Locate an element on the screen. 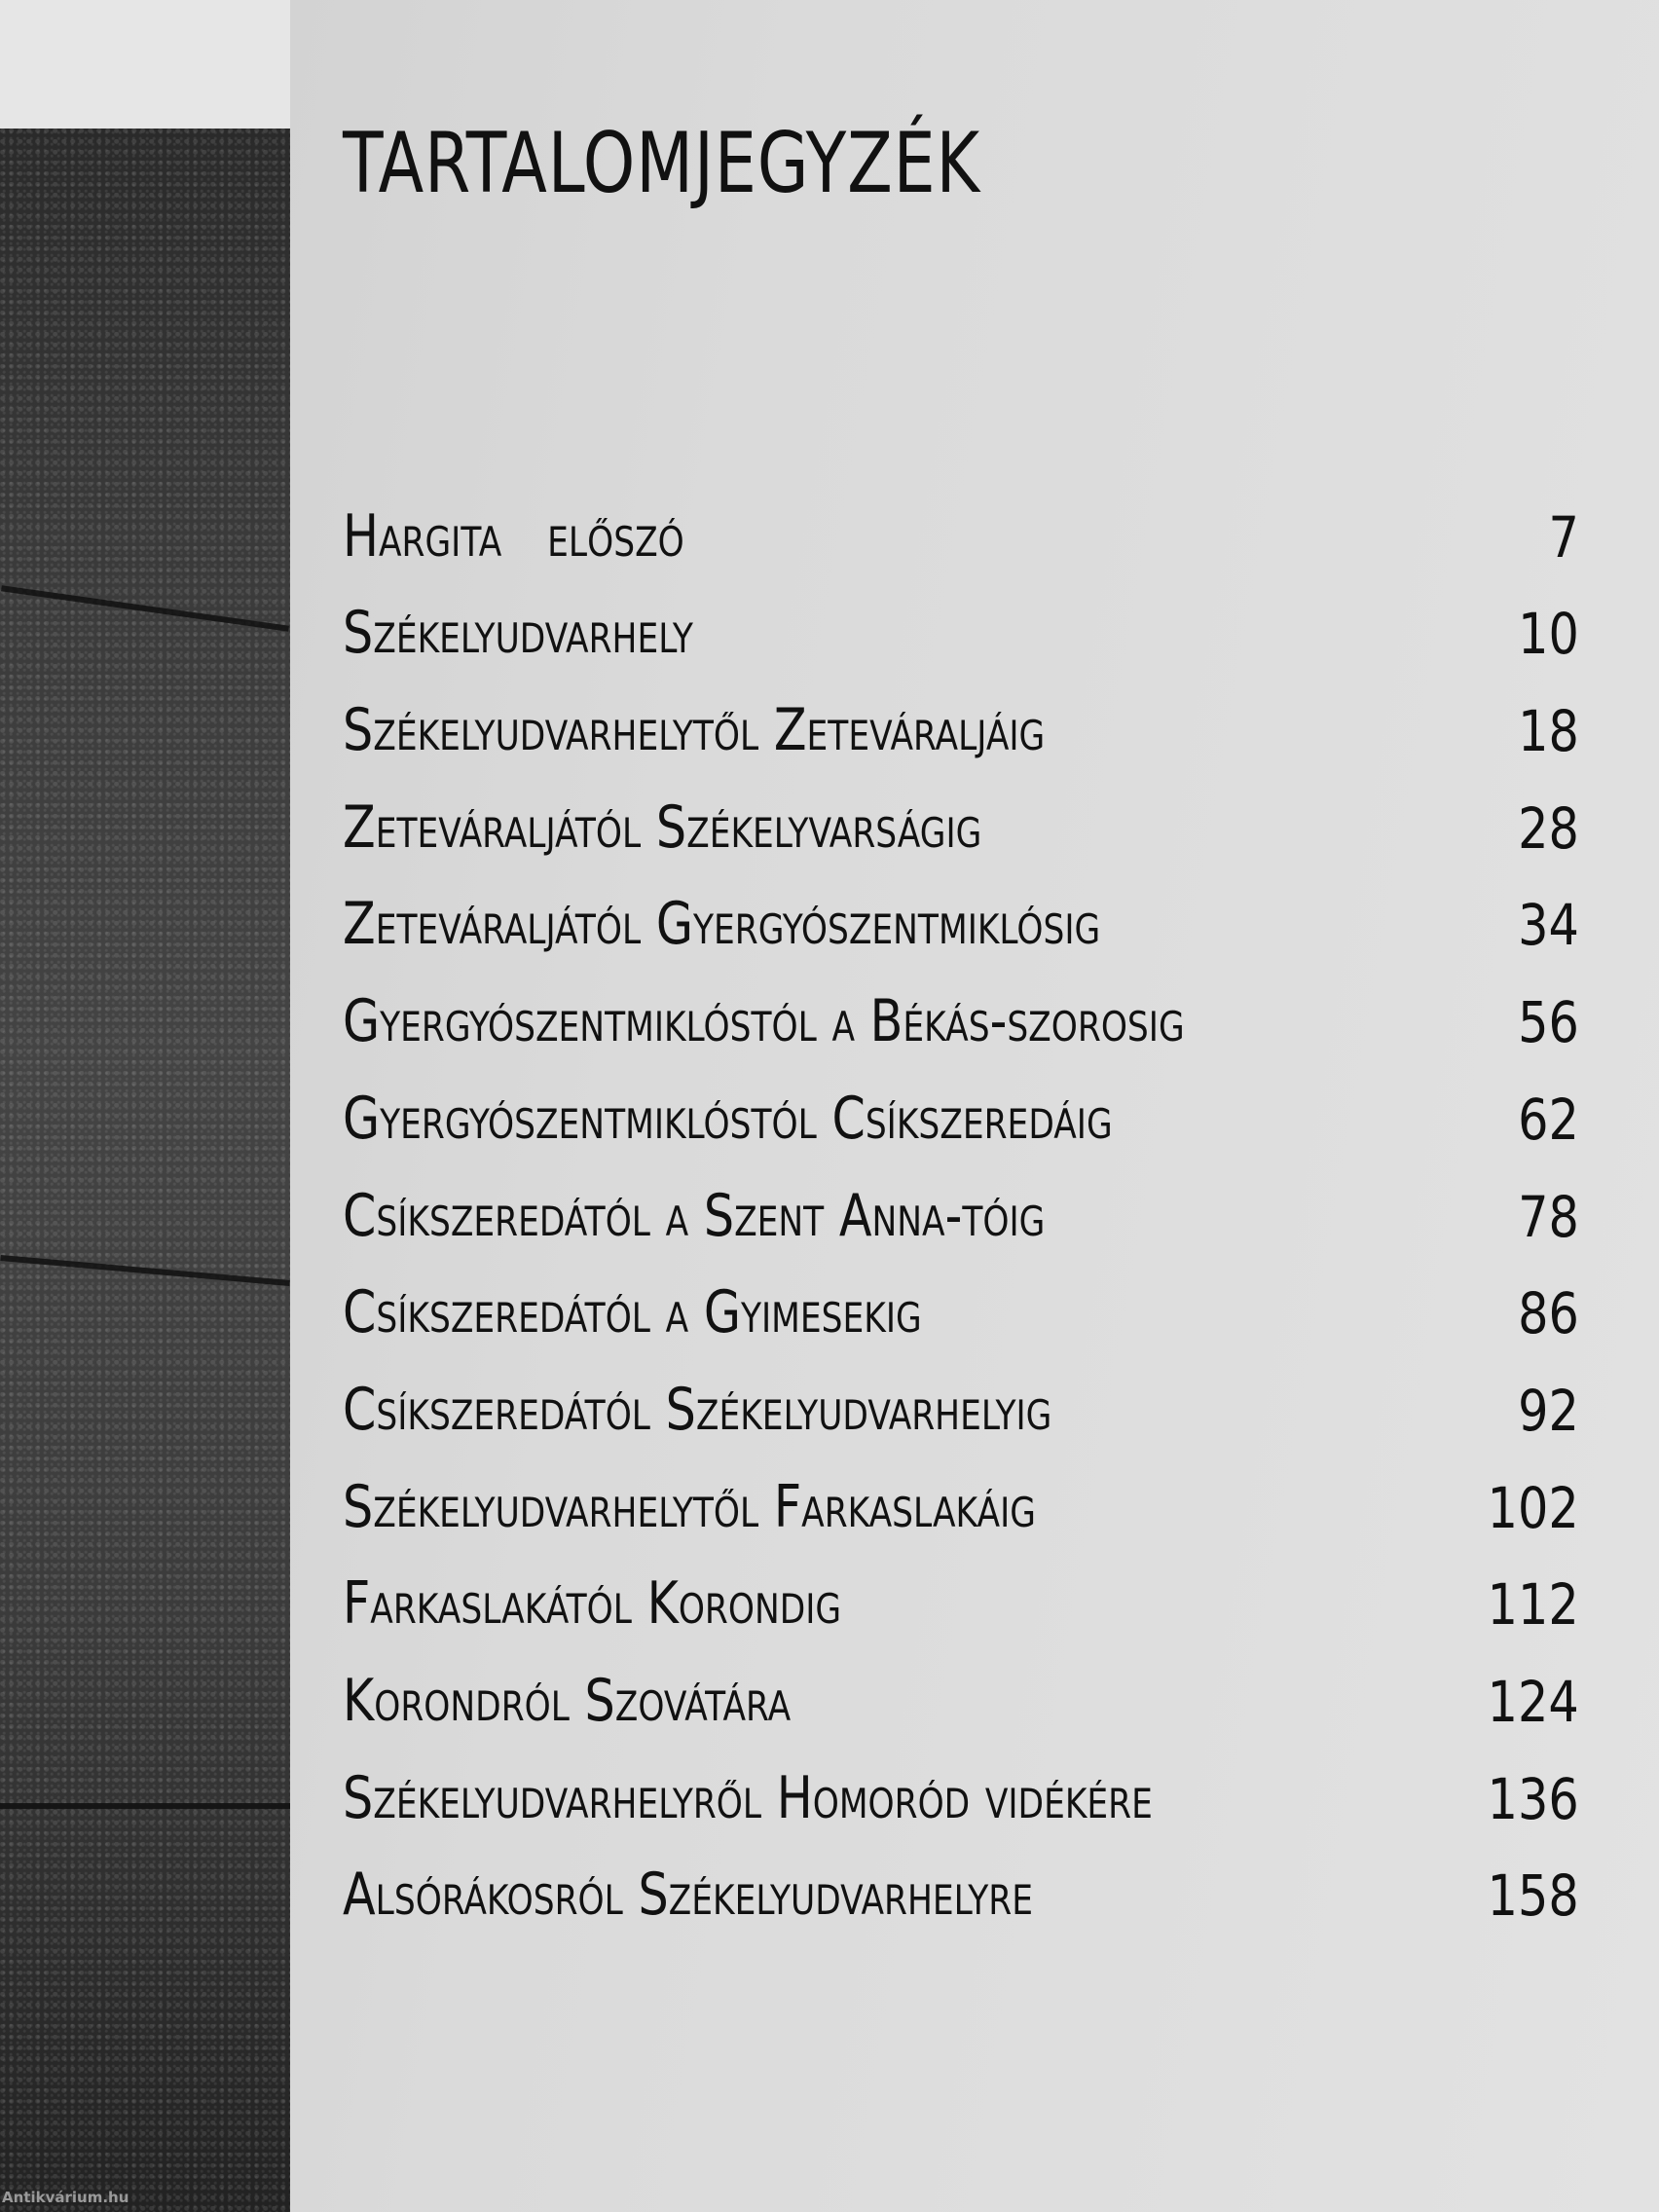  toc-entry-page-number: 86 is located at coordinates (1548, 1313).